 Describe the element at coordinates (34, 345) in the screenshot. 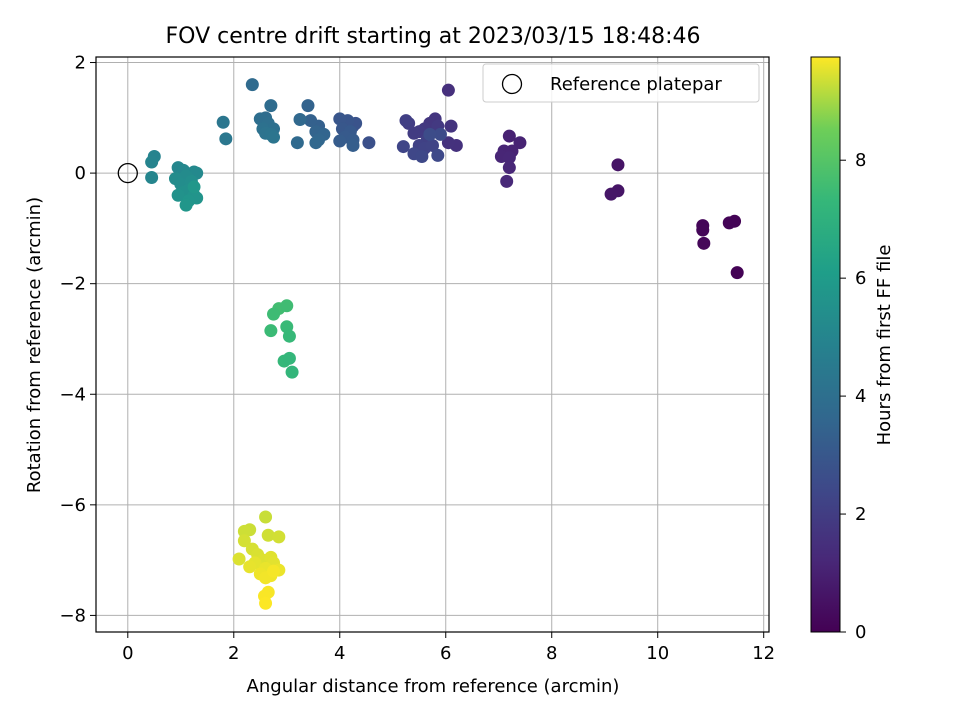

I see `y-axis-label: Rotation from reference (arcmin)` at that location.